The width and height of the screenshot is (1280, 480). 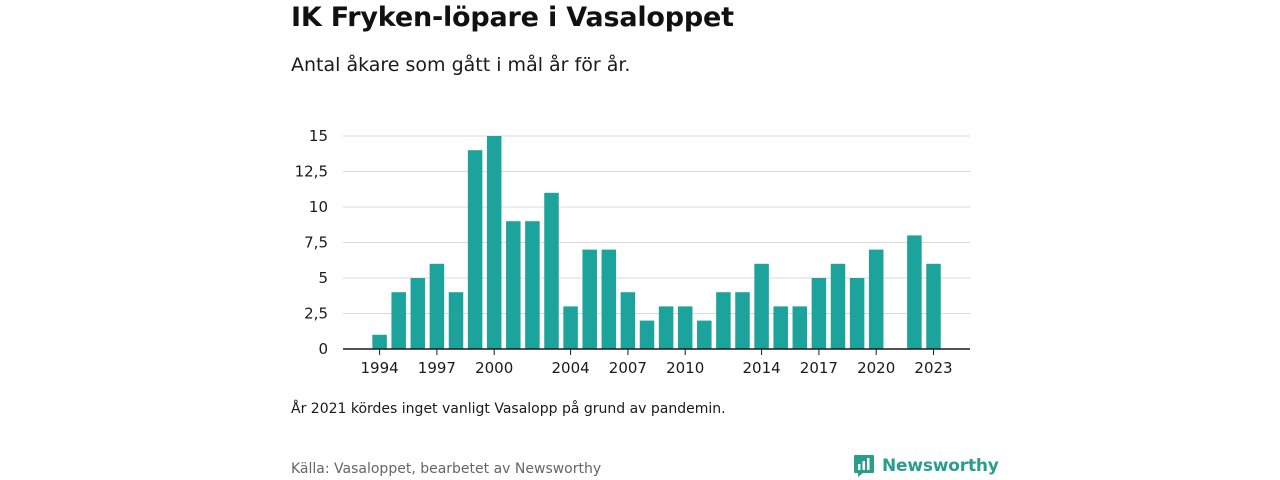 What do you see at coordinates (318, 207) in the screenshot?
I see `y-tick-label: 10` at bounding box center [318, 207].